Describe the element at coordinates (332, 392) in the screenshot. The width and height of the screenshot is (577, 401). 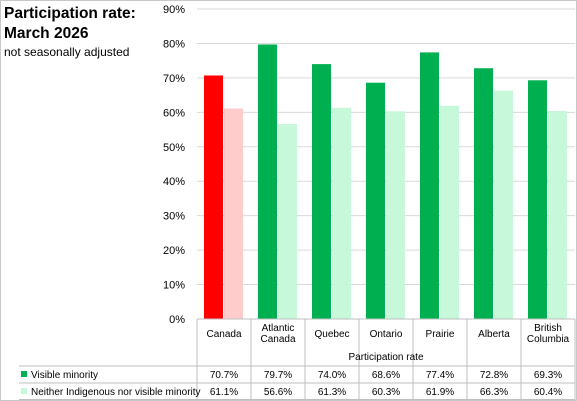
I see `table-value: 61.3%` at that location.